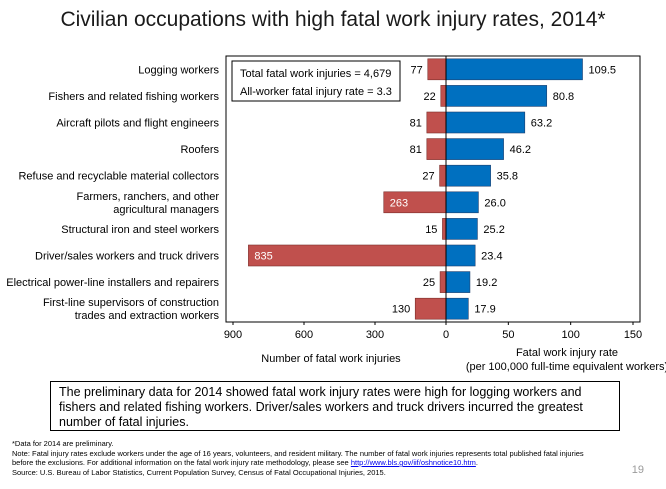 The width and height of the screenshot is (666, 489). What do you see at coordinates (431, 230) in the screenshot?
I see `fatal-count-label: 15` at bounding box center [431, 230].